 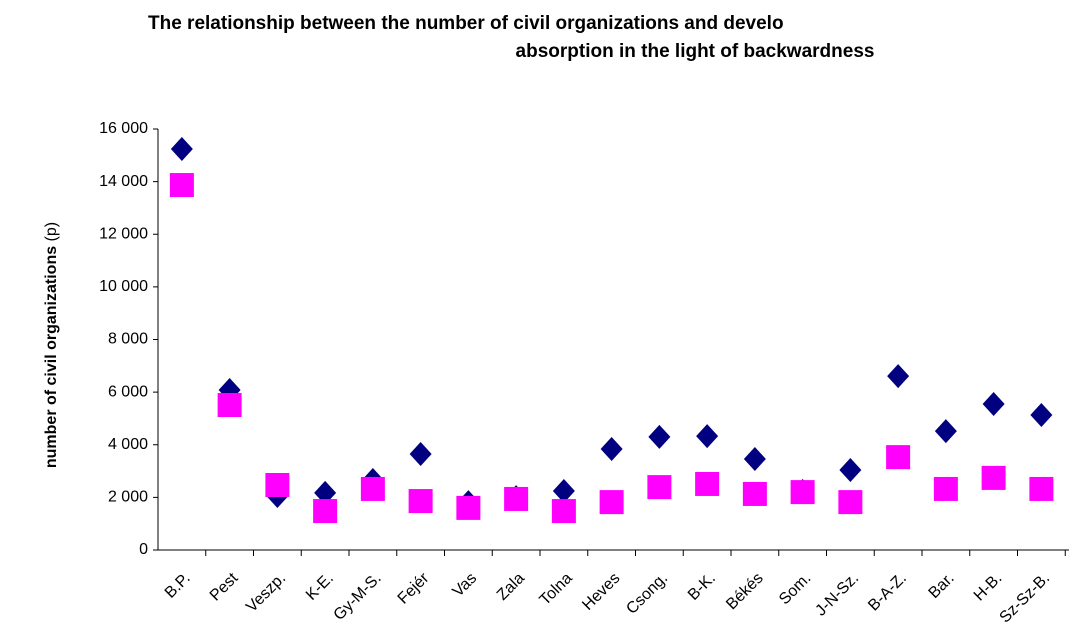 What do you see at coordinates (414, 588) in the screenshot?
I see `x-tick-label: Fejér` at bounding box center [414, 588].